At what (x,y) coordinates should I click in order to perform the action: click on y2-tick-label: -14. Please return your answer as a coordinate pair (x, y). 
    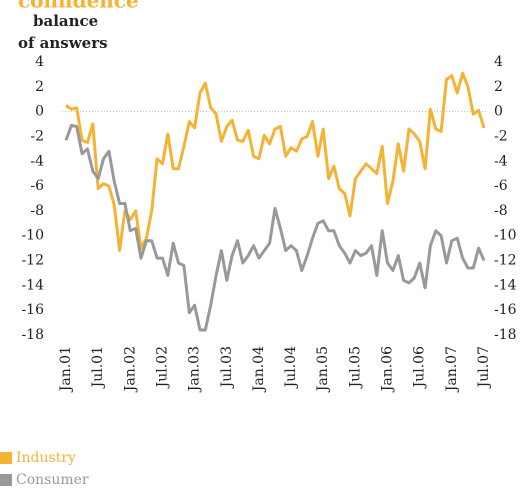
    Looking at the image, I should click on (505, 285).